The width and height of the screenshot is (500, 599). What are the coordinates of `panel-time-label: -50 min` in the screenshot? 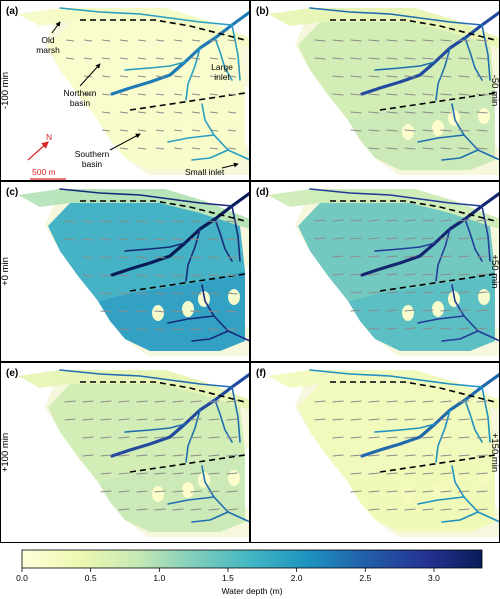 It's located at (494, 91).